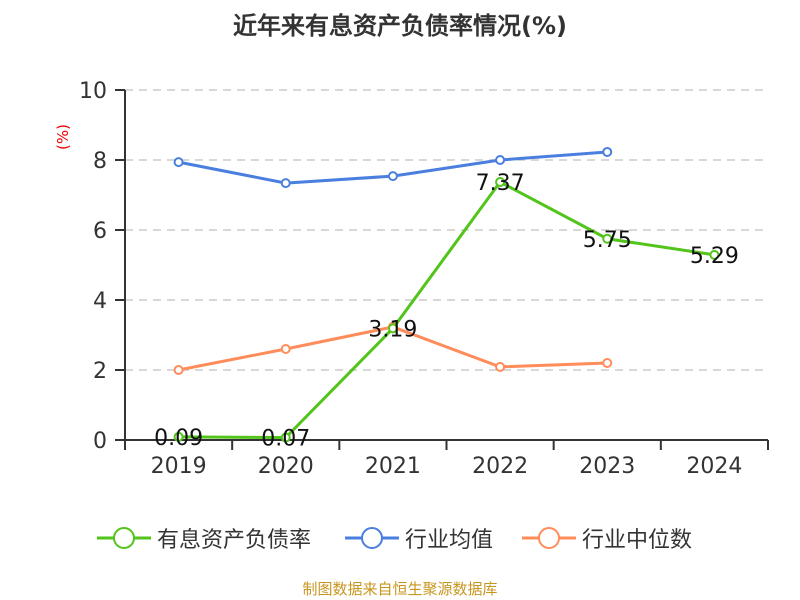 This screenshot has height=600, width=800. I want to click on y-tick-label: 6, so click(100, 231).